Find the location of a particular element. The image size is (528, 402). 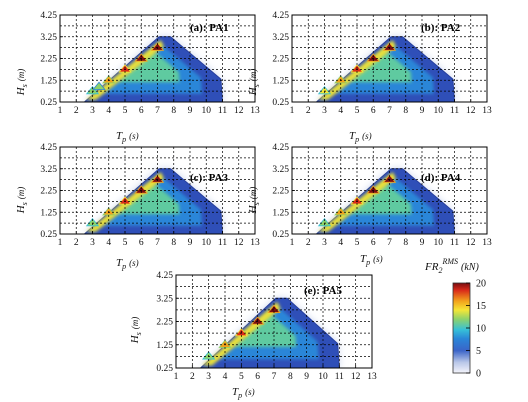

colorbar-tick-label: 20 is located at coordinates (481, 284).